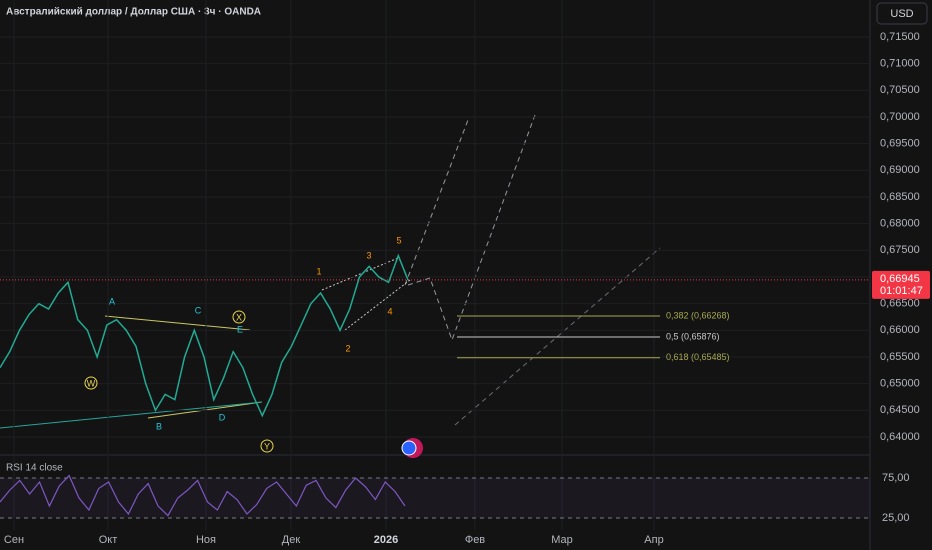 Image resolution: width=932 pixels, height=550 pixels. I want to click on y-tick-label: 0,65500, so click(900, 357).